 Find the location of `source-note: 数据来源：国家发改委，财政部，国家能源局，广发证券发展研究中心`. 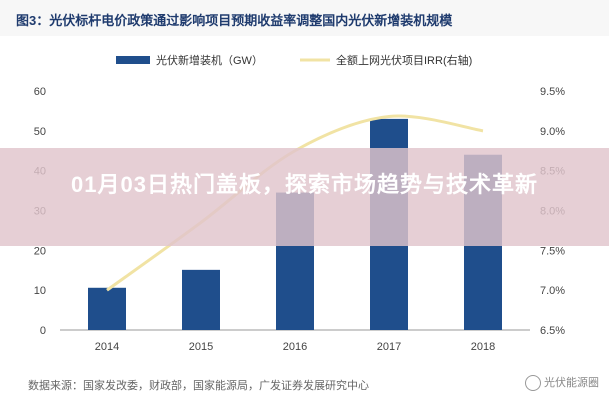

source-note: 数据来源：国家发改委，财政部，国家能源局，广发证券发展研究中心 is located at coordinates (198, 386).